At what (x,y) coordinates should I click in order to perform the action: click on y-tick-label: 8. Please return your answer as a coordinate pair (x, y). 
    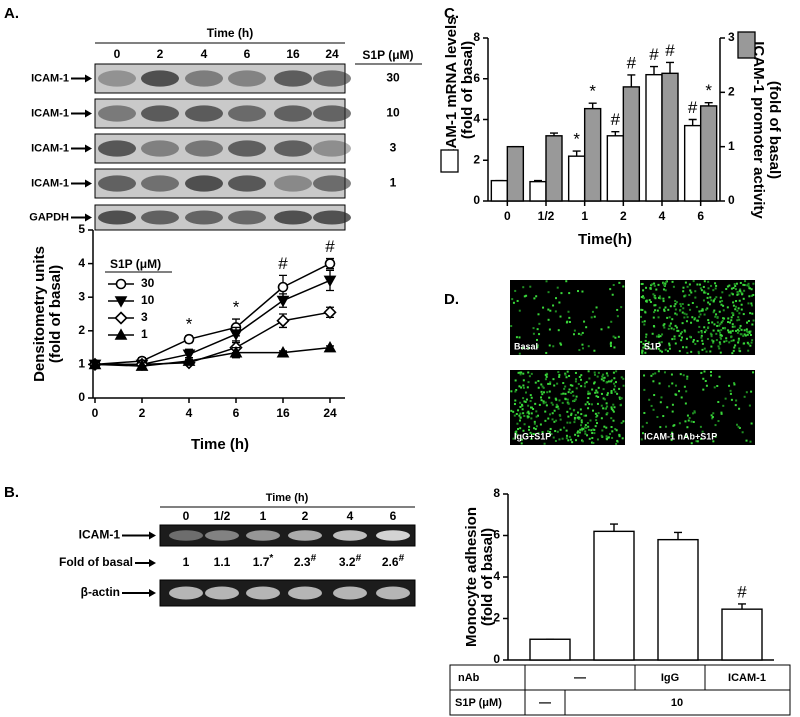
    Looking at the image, I should click on (496, 493).